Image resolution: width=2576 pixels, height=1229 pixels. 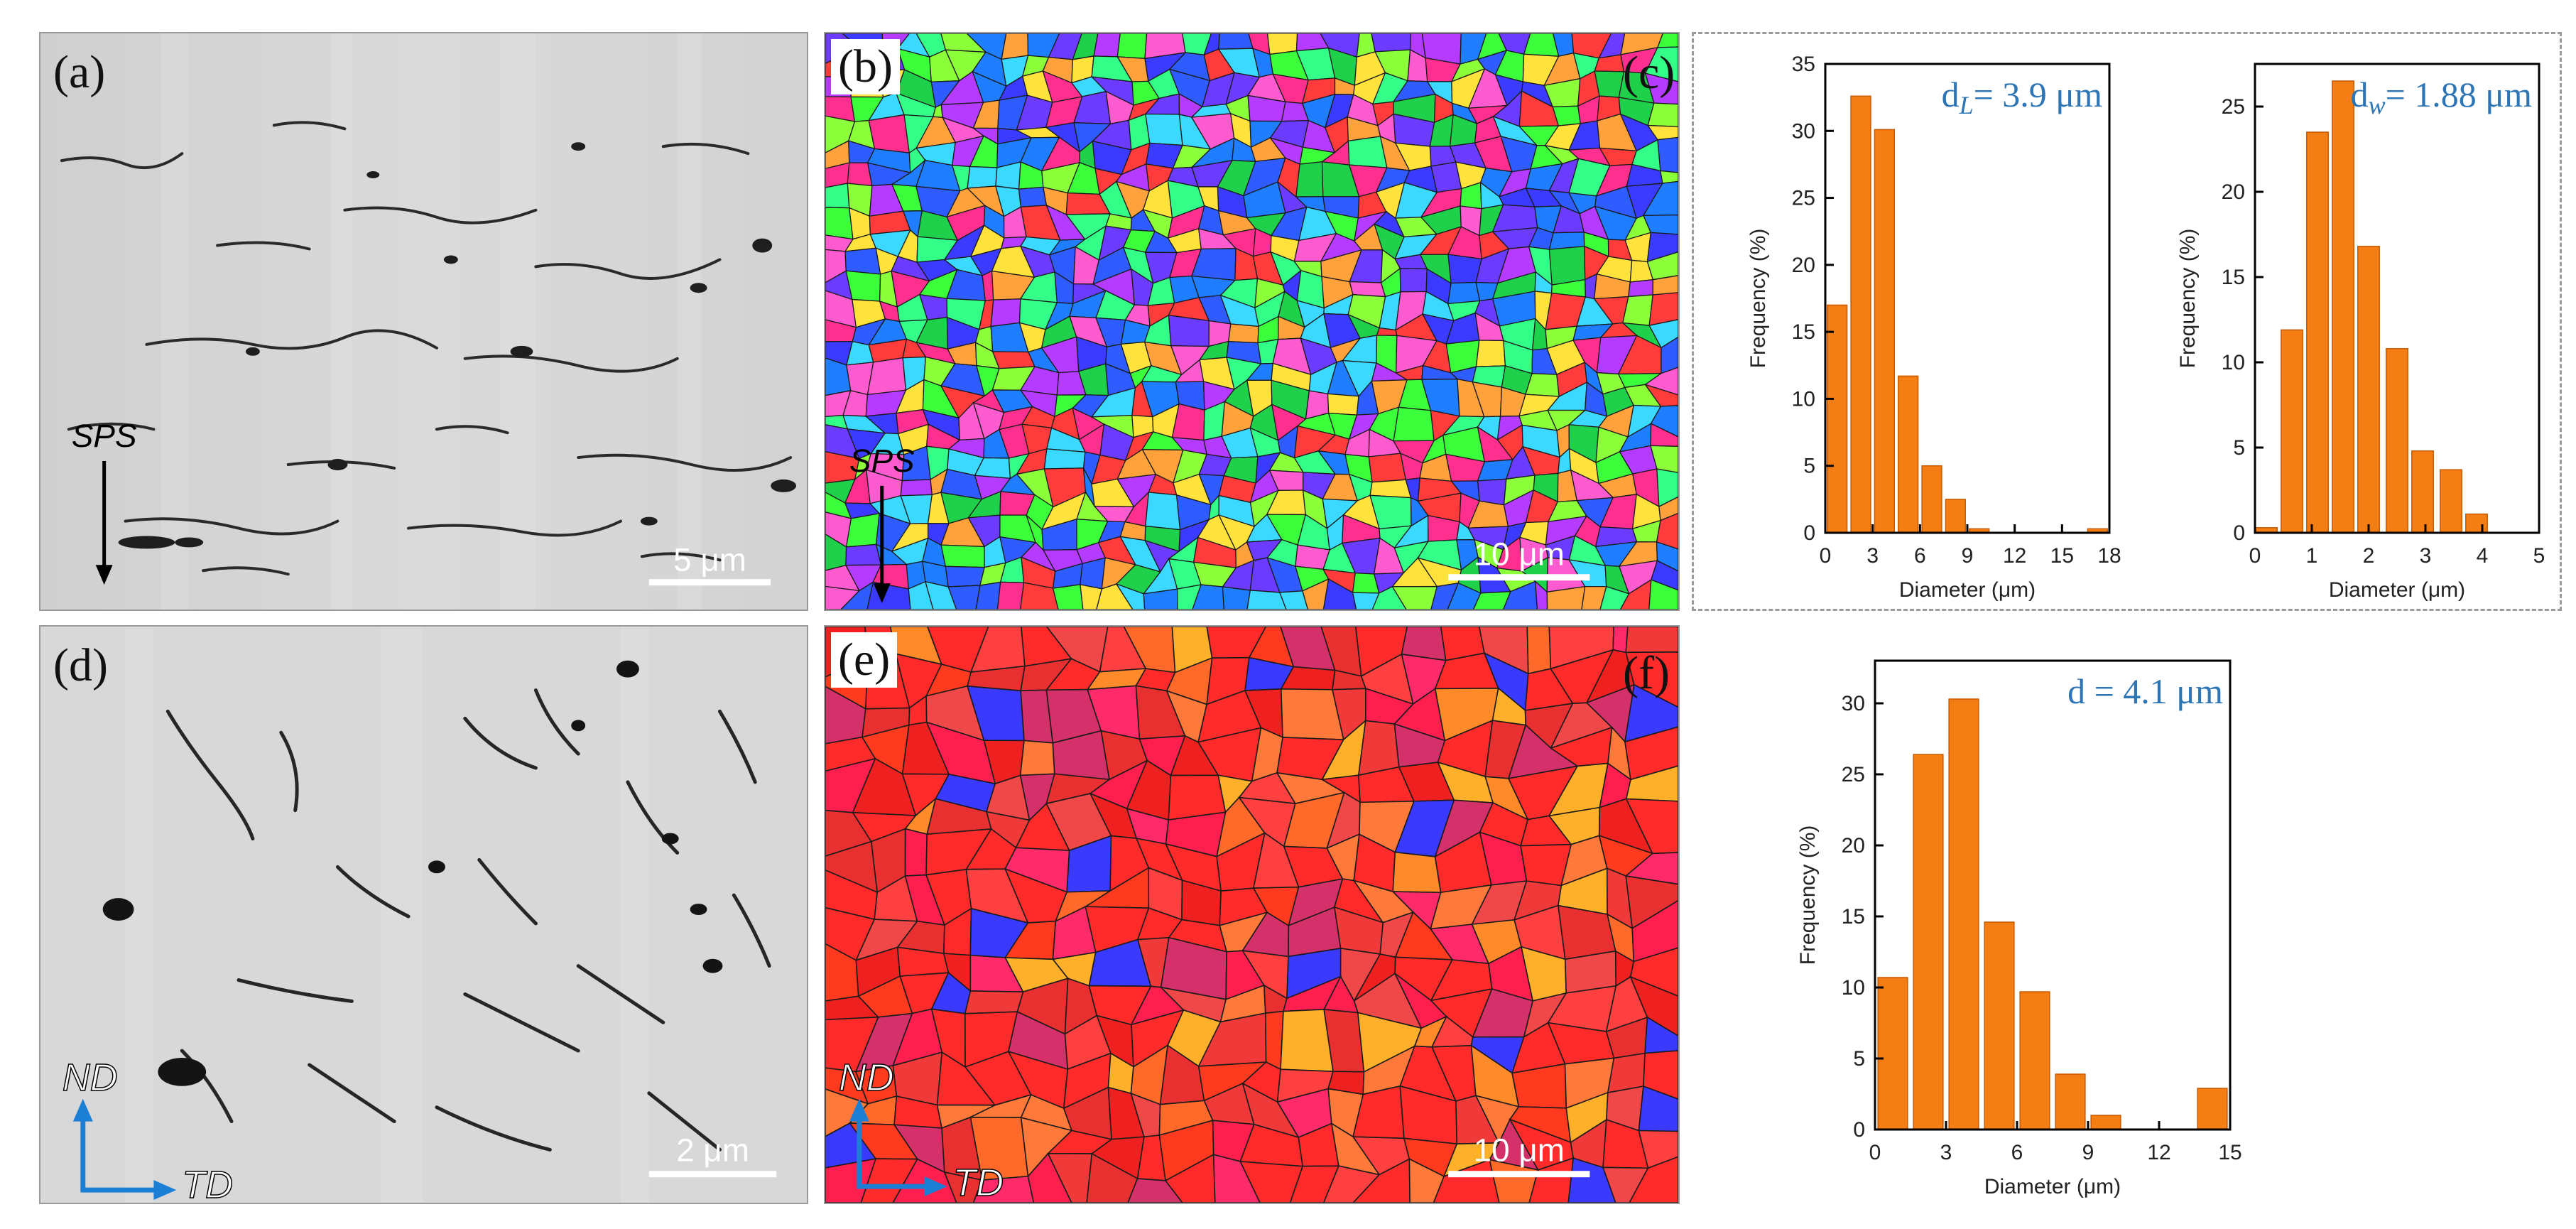 I want to click on x-tick-label-c-right: 0, so click(x=2255, y=556).